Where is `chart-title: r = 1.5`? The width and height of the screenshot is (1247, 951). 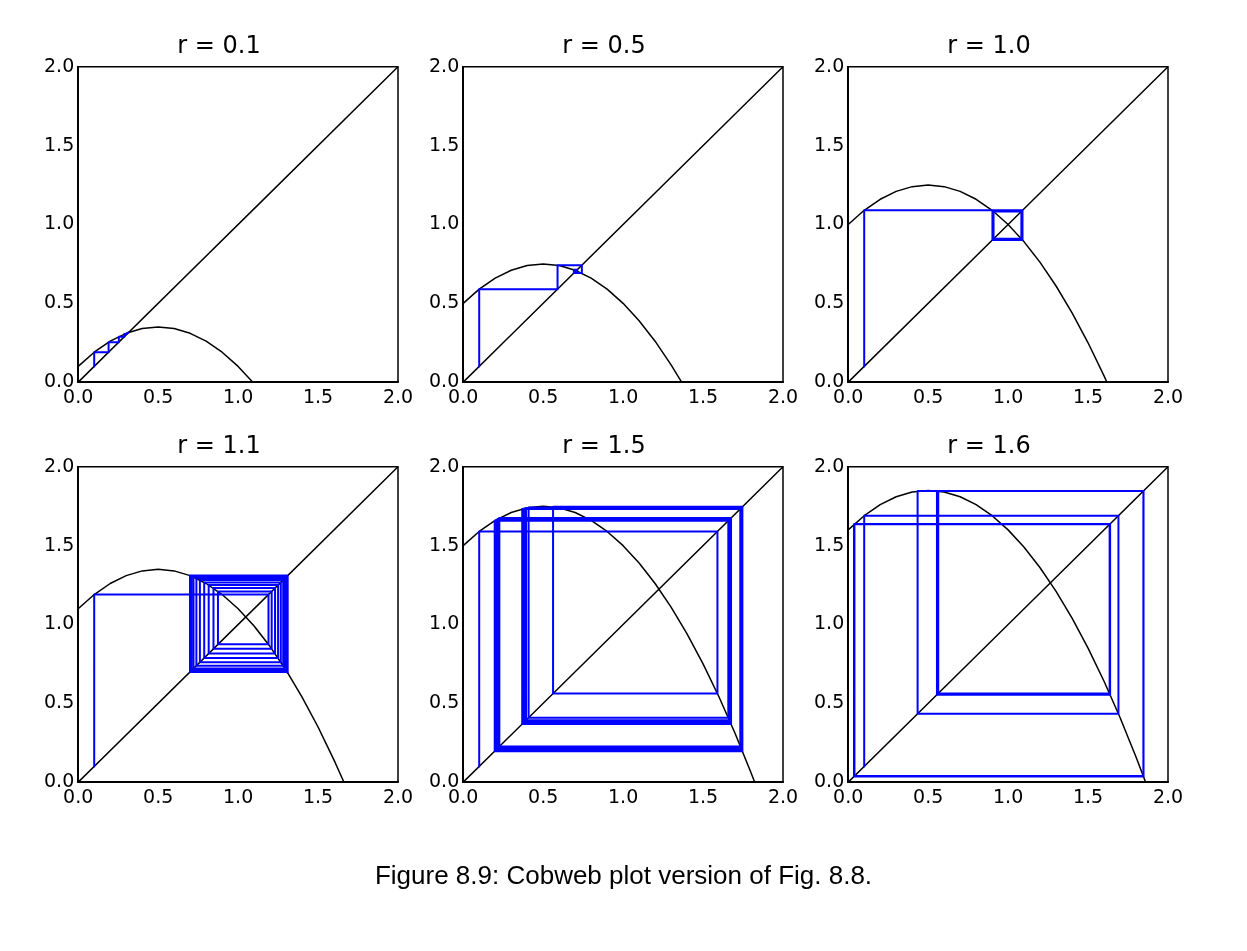
chart-title: r = 1.5 is located at coordinates (604, 444).